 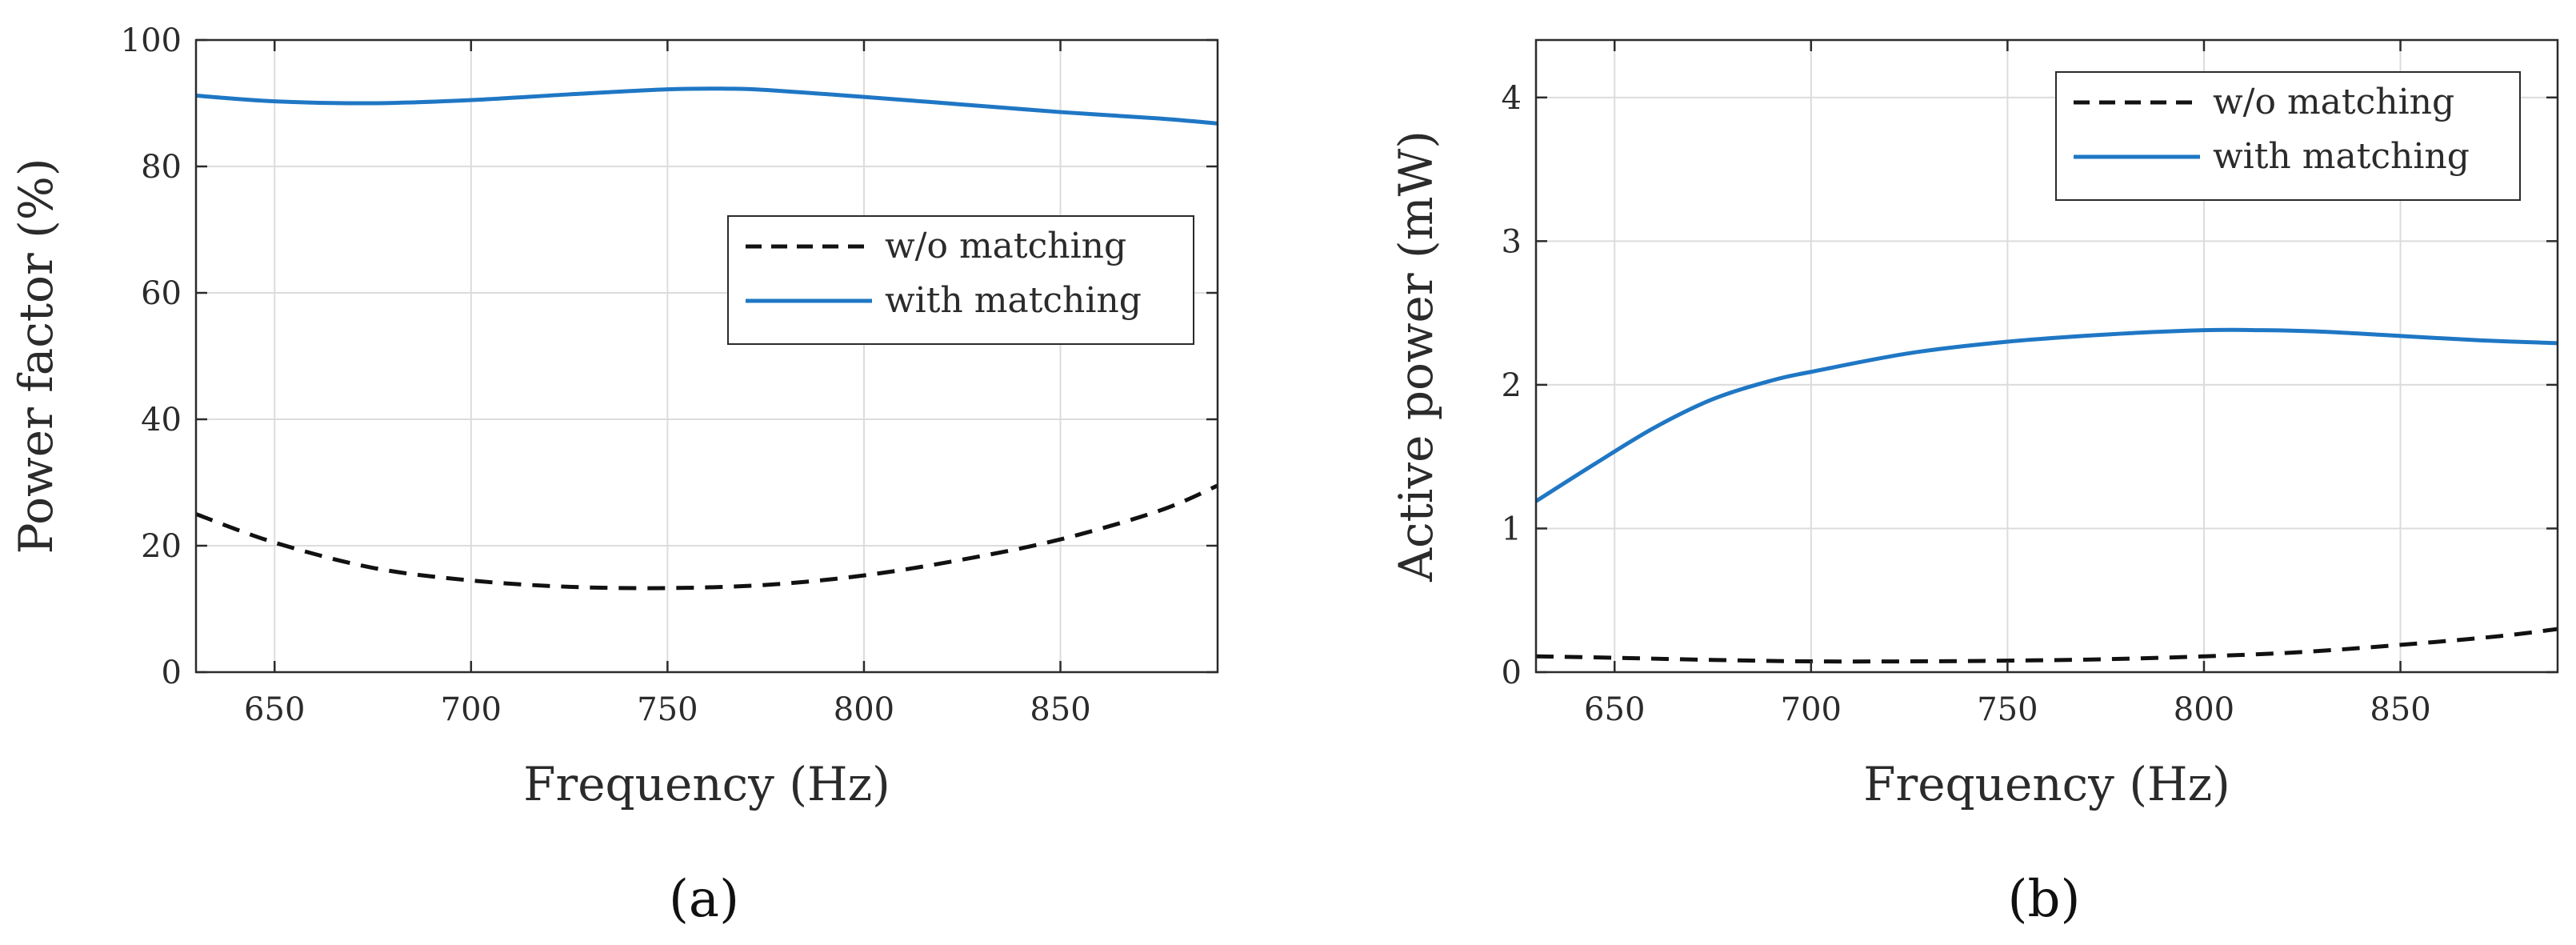 I want to click on series-lines, so click(x=2047, y=496).